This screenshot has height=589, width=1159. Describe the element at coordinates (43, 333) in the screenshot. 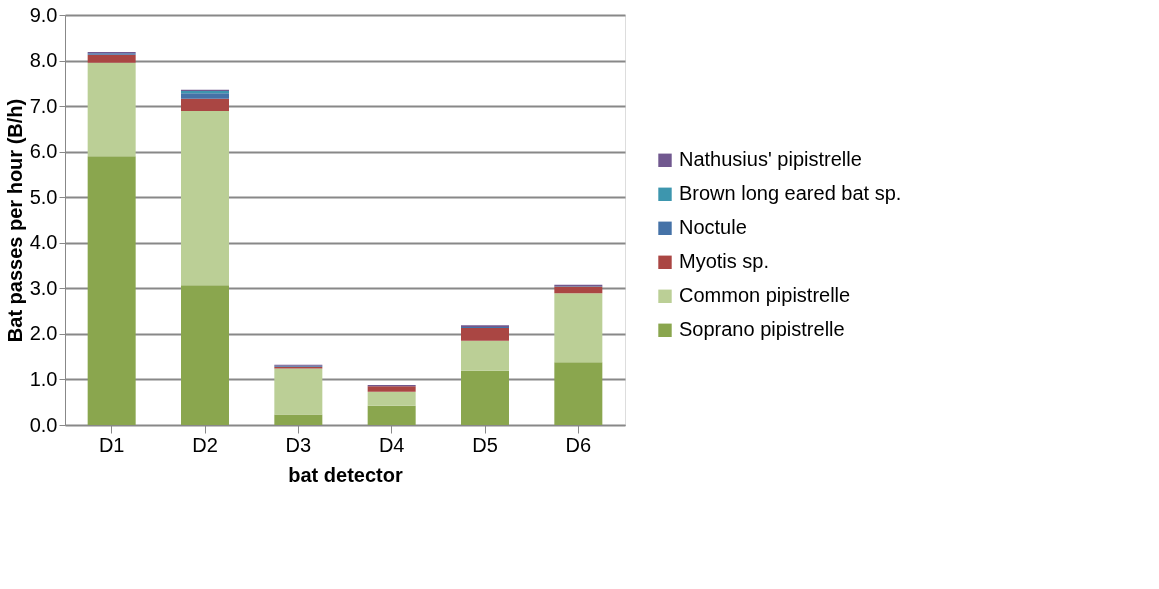

I see `y-tick-label: 2.0` at that location.